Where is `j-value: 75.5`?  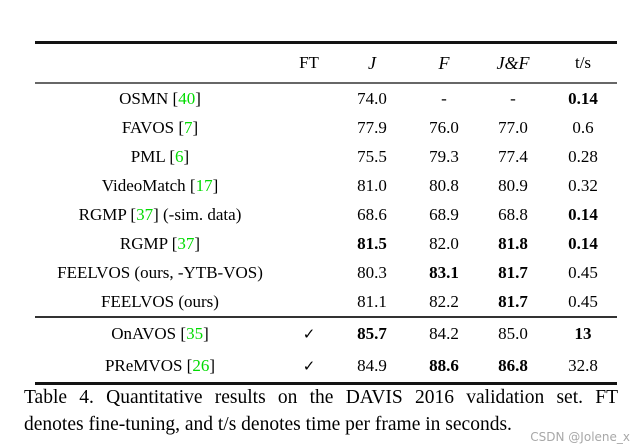 j-value: 75.5 is located at coordinates (372, 156).